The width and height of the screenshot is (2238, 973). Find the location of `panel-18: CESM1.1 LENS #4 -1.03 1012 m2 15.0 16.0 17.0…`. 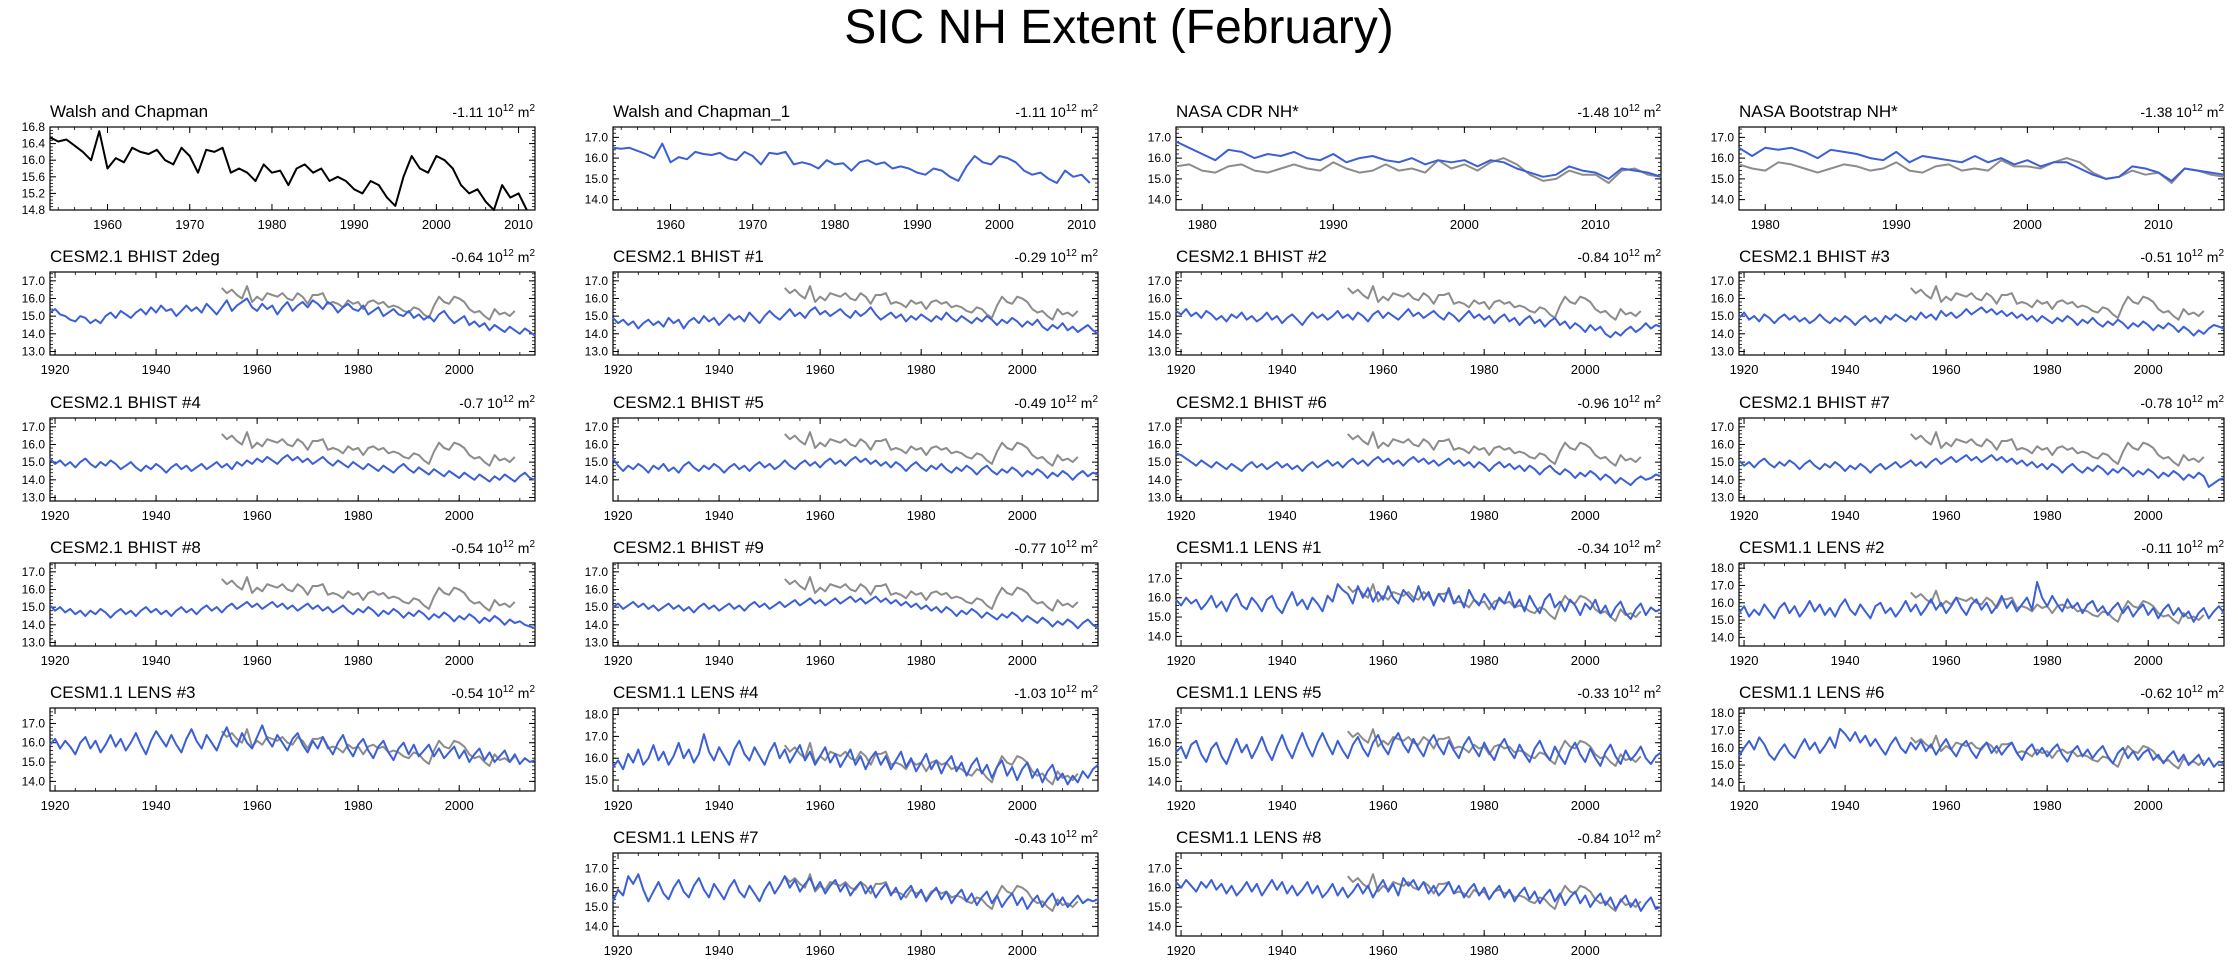

panel-18: CESM1.1 LENS #4 -1.03 1012 m2 15.0 16.0 17.0… is located at coordinates (842, 748).